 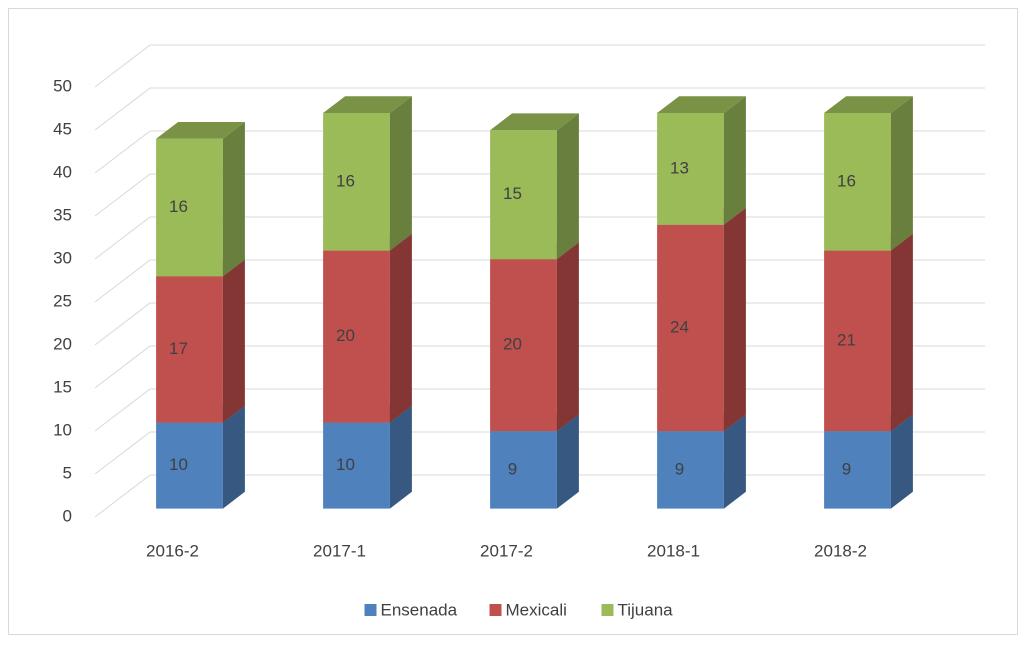 What do you see at coordinates (62, 386) in the screenshot?
I see `y-tick-label: 15` at bounding box center [62, 386].